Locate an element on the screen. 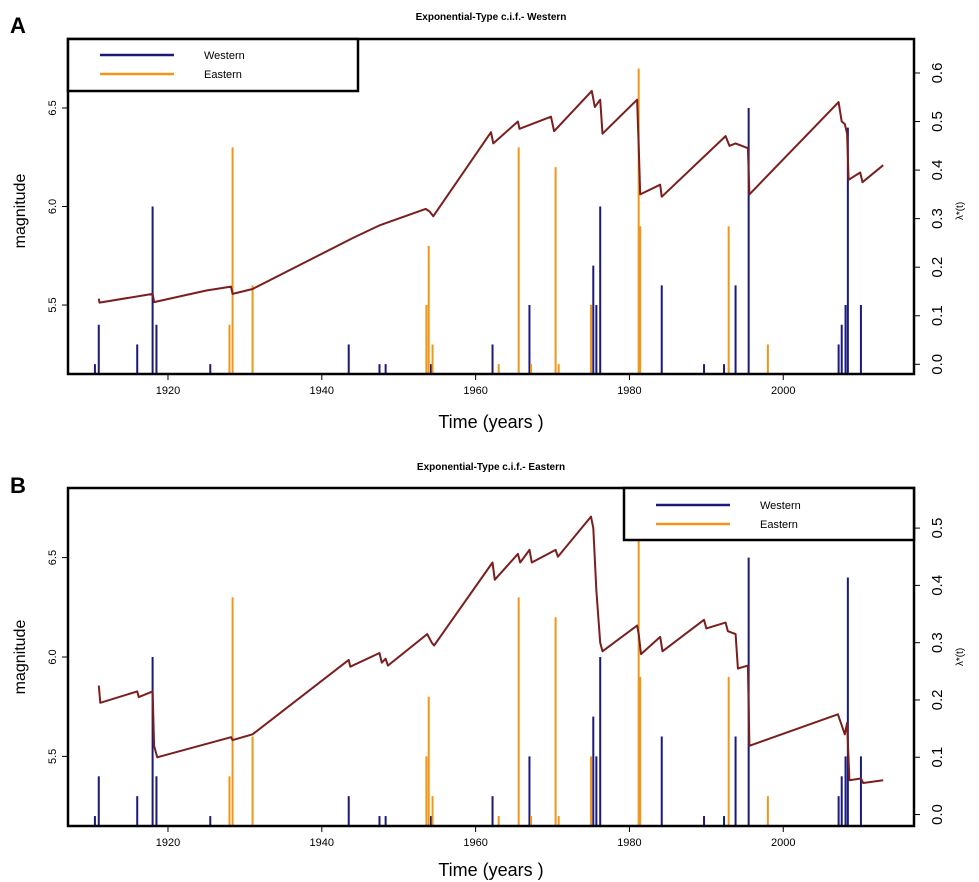  panel-b-x-label: Time (years ) is located at coordinates (490, 870).